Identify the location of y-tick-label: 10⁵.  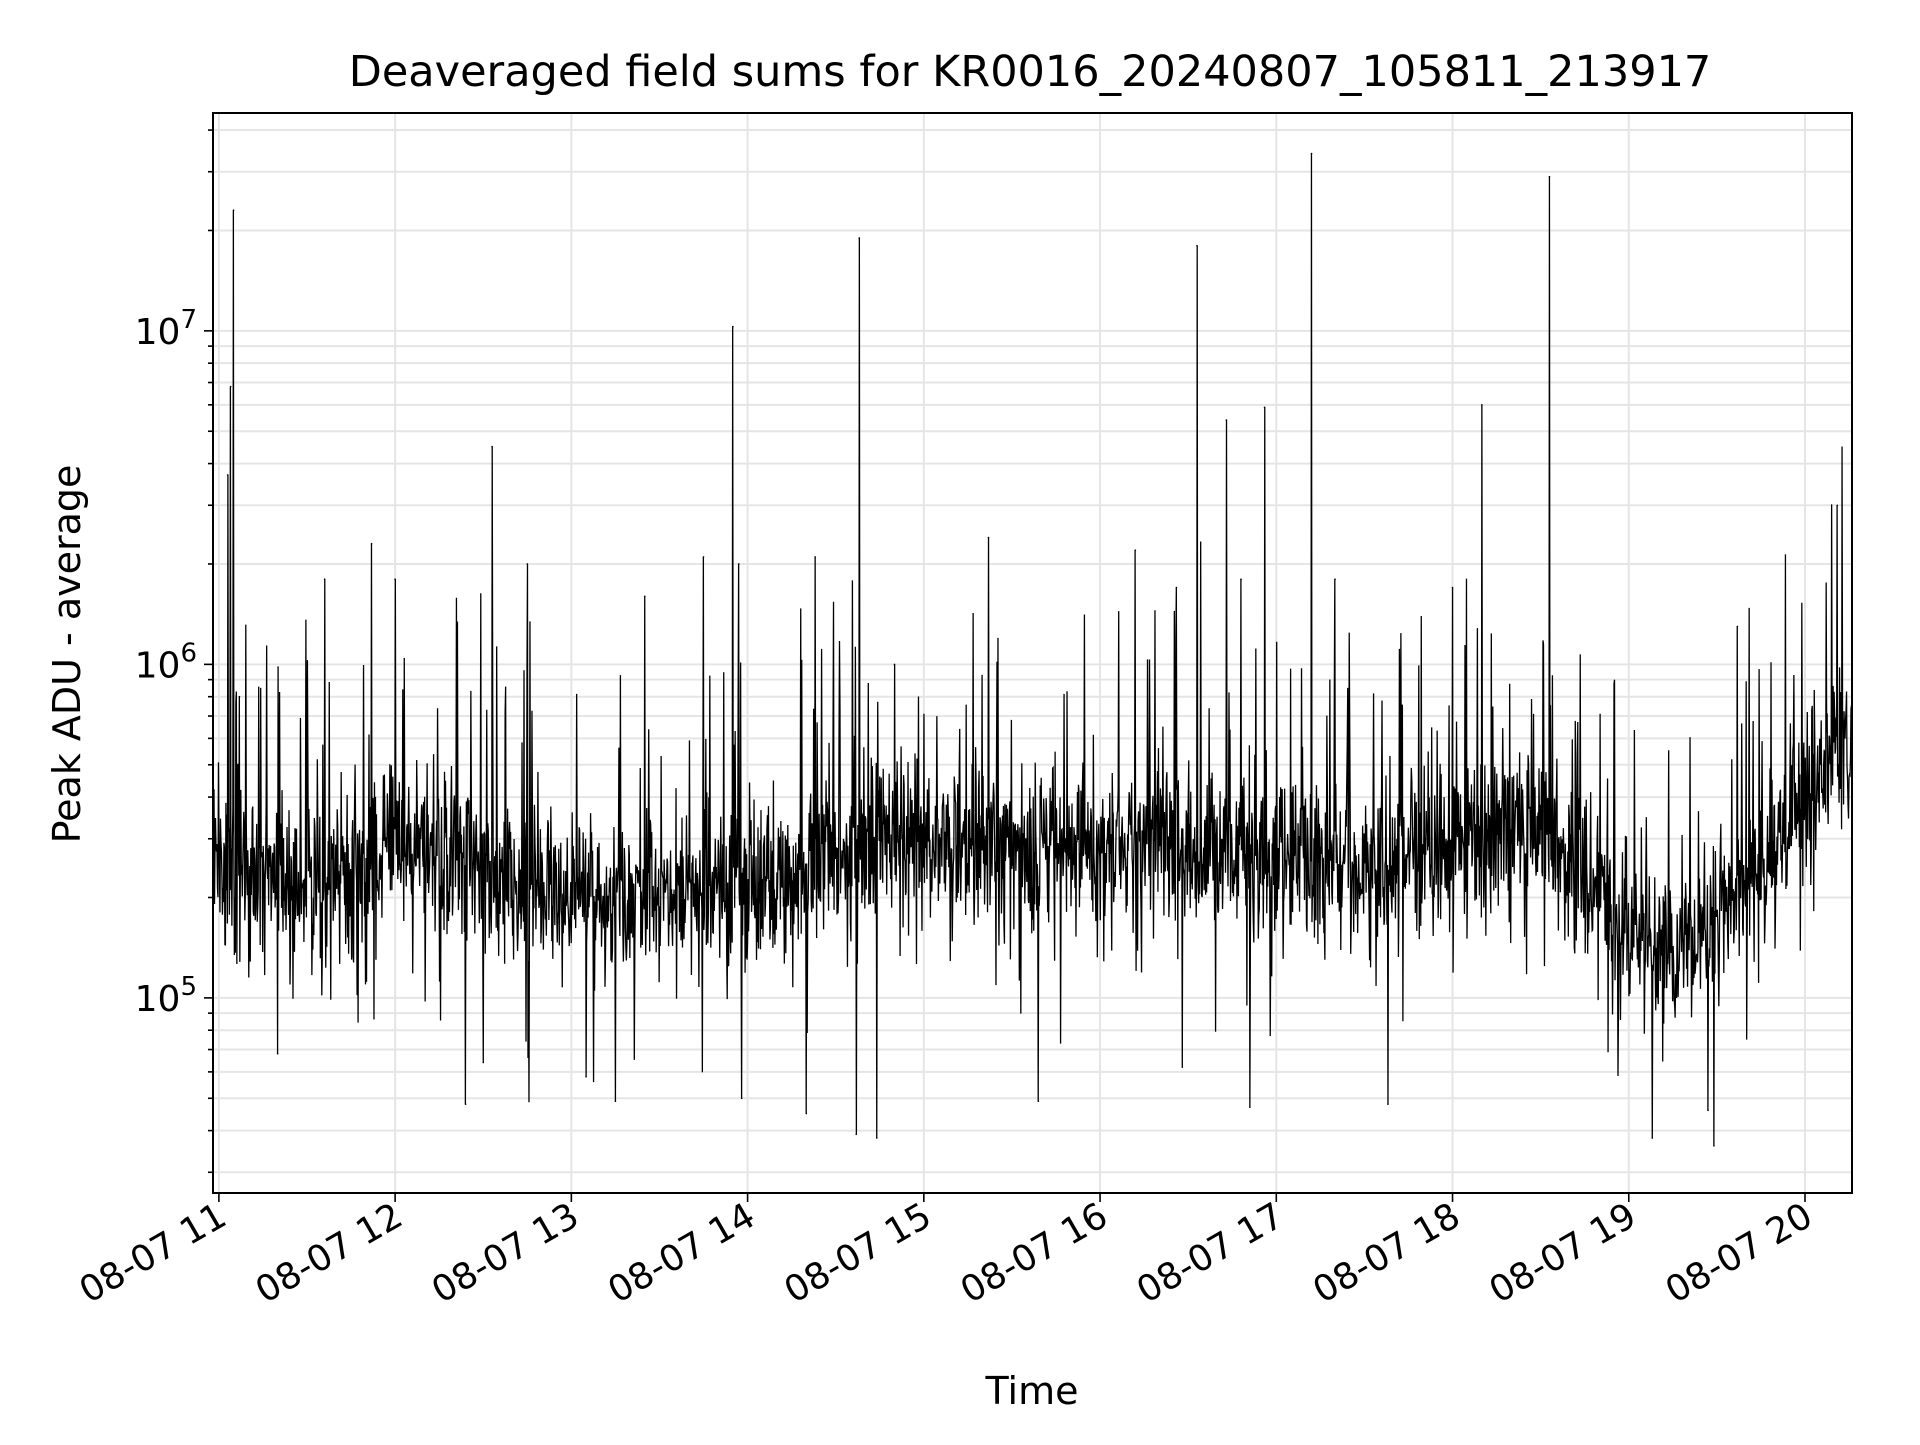
(166, 996).